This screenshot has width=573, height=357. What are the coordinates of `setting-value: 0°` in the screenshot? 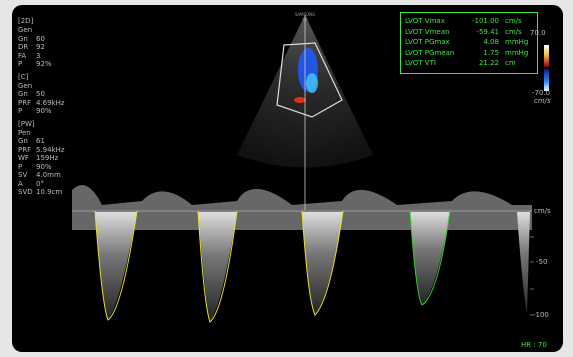 It's located at (40, 183).